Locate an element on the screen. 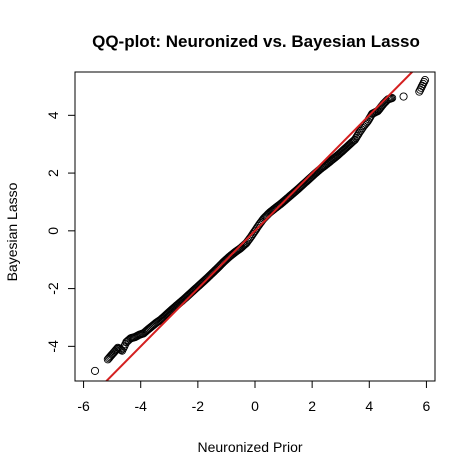 The width and height of the screenshot is (474, 474). x-axis-label: Neuronized Prior is located at coordinates (249, 447).